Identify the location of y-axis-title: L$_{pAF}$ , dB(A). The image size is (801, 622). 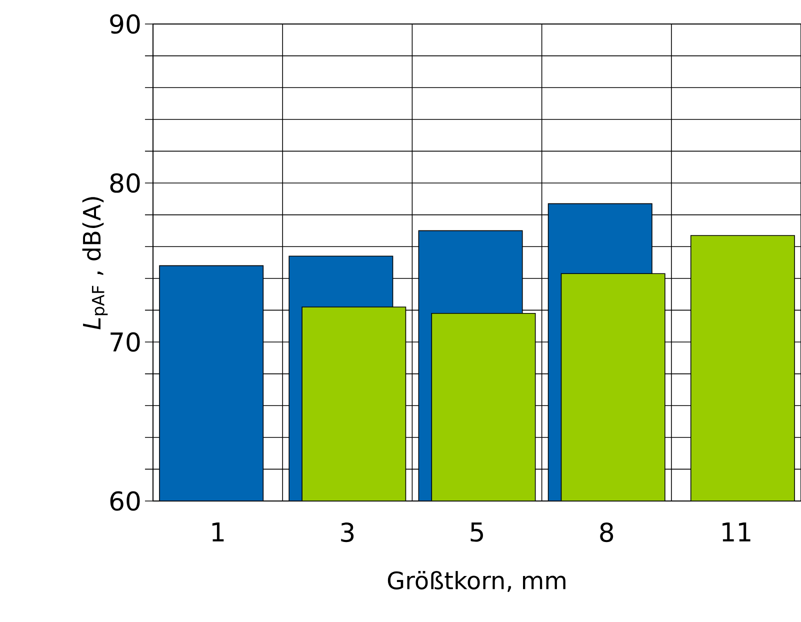
(95, 263).